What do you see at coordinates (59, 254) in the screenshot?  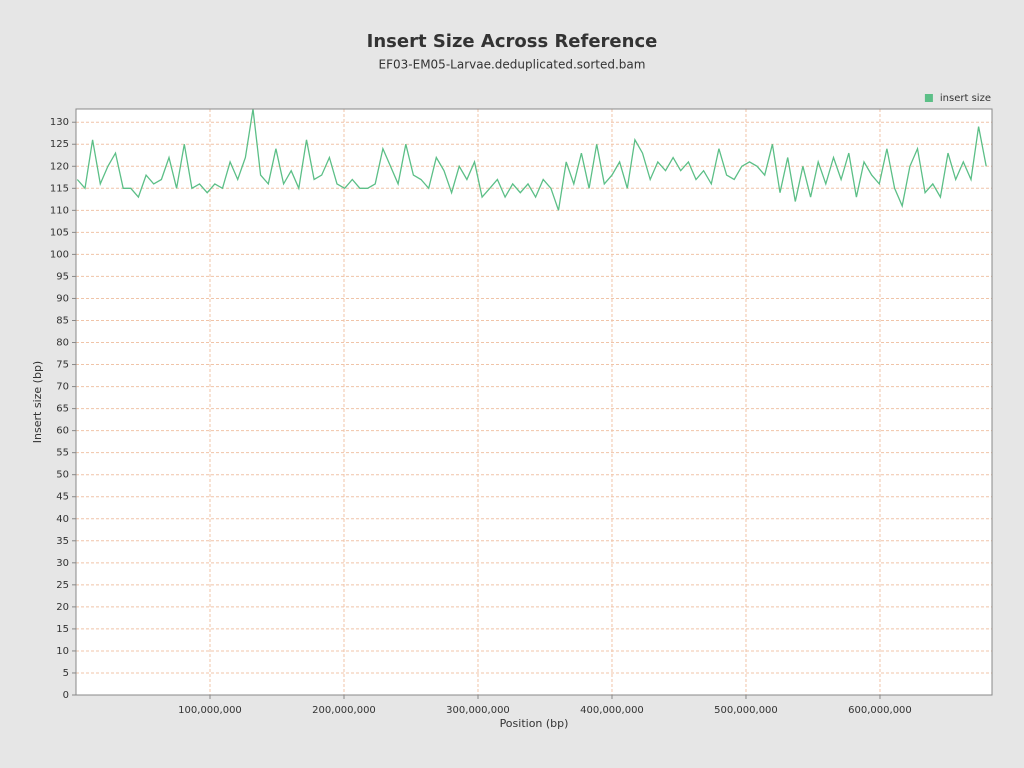 I see `y-tick-label: 100` at bounding box center [59, 254].